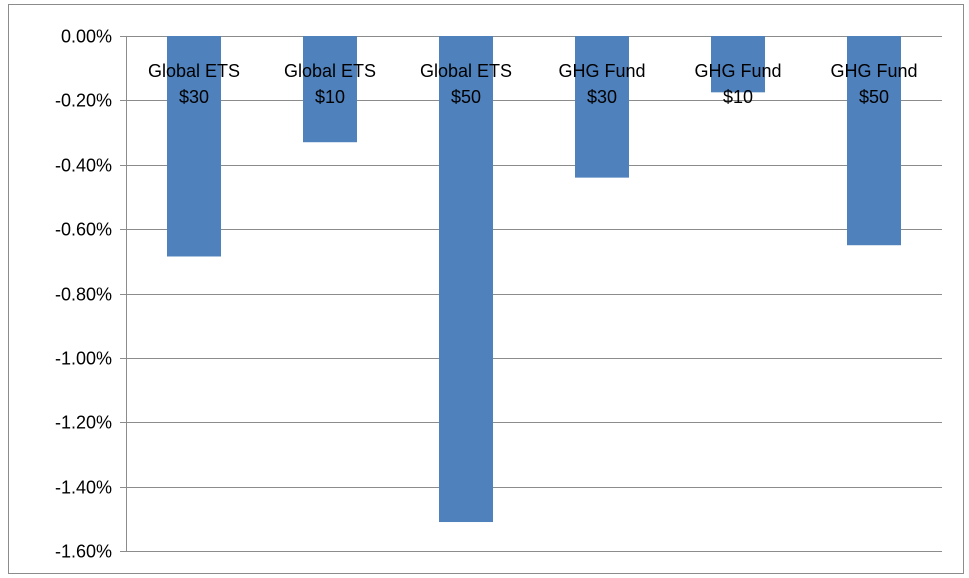 Image resolution: width=969 pixels, height=578 pixels. I want to click on y-tick-label: -0.60%, so click(83, 230).